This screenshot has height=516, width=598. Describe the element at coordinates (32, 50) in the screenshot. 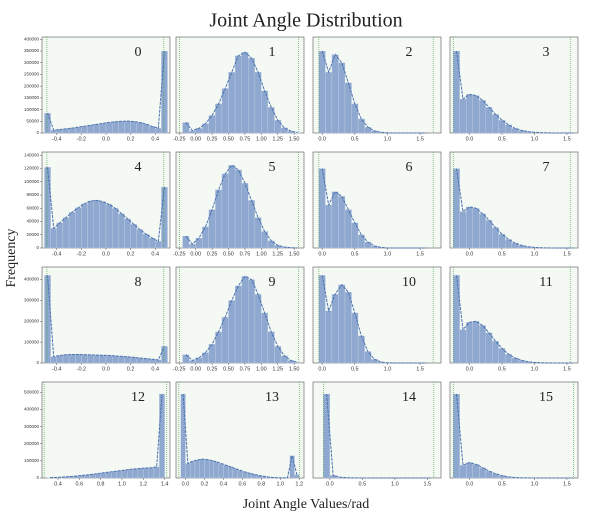

I see `y-tick-label: 350000` at that location.